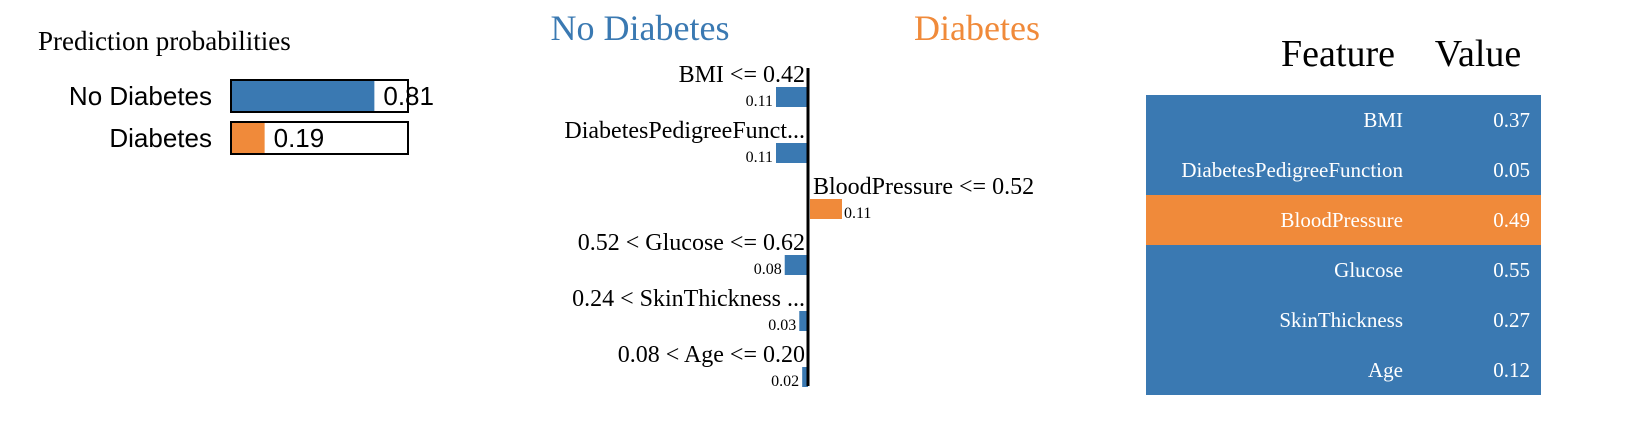 Image resolution: width=1628 pixels, height=438 pixels. What do you see at coordinates (1511, 370) in the screenshot?
I see `table-cell-value: 0.12` at bounding box center [1511, 370].